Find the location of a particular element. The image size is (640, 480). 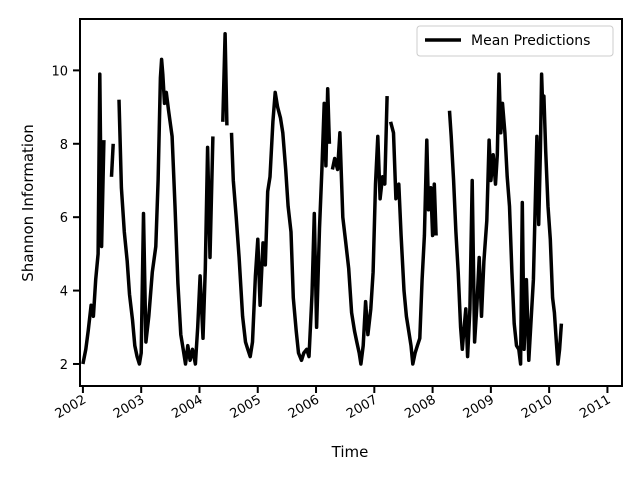

y-tick-label: 8 is located at coordinates (64, 145).